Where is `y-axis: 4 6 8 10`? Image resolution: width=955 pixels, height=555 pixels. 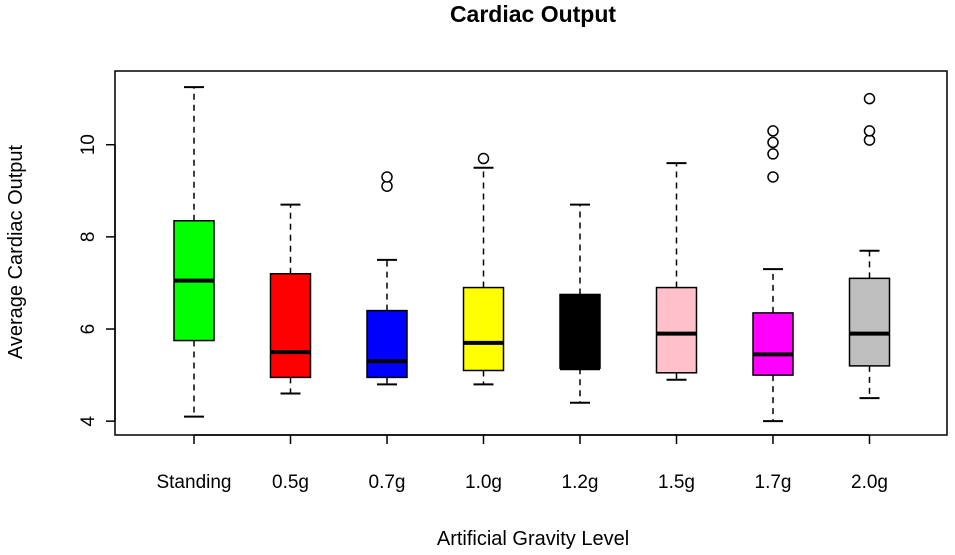 y-axis: 4 6 8 10 is located at coordinates (97, 280).